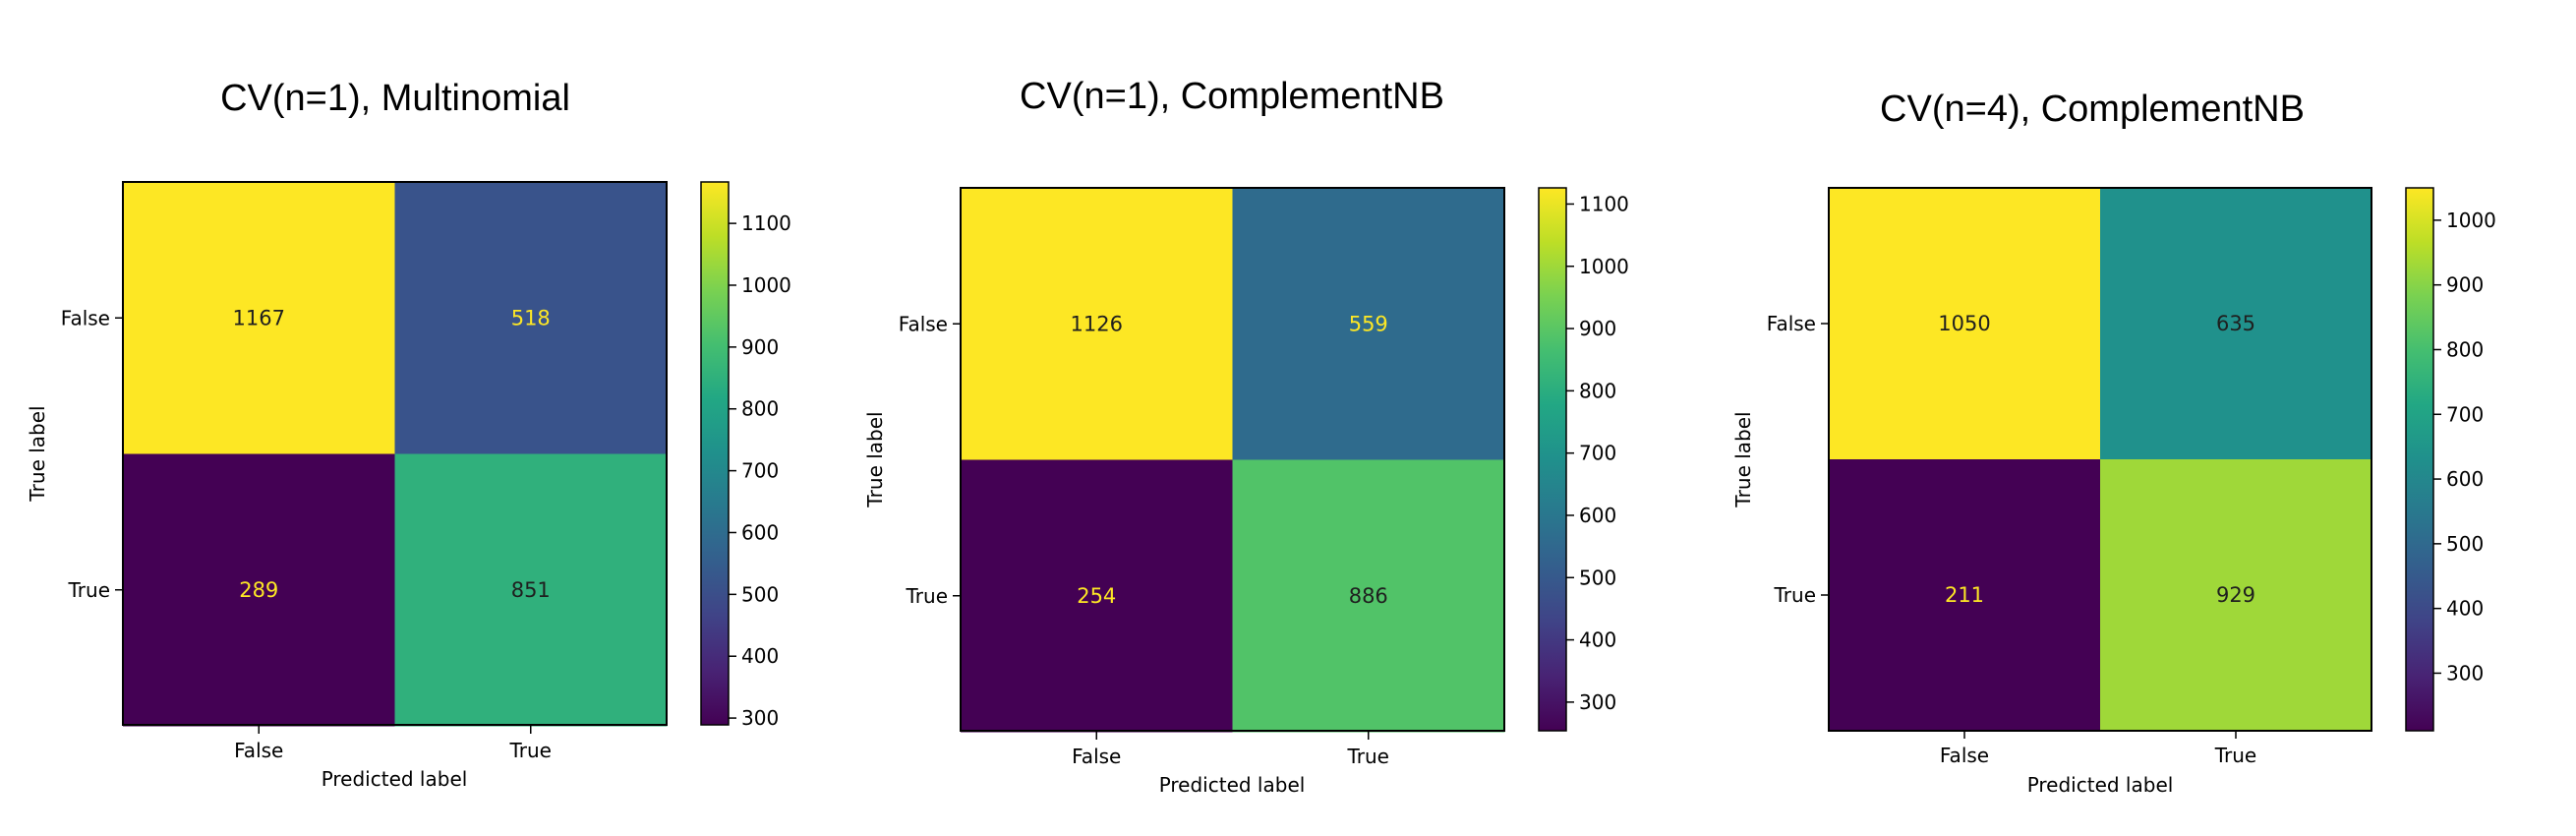  I want to click on cell-value-label: 254, so click(1096, 596).